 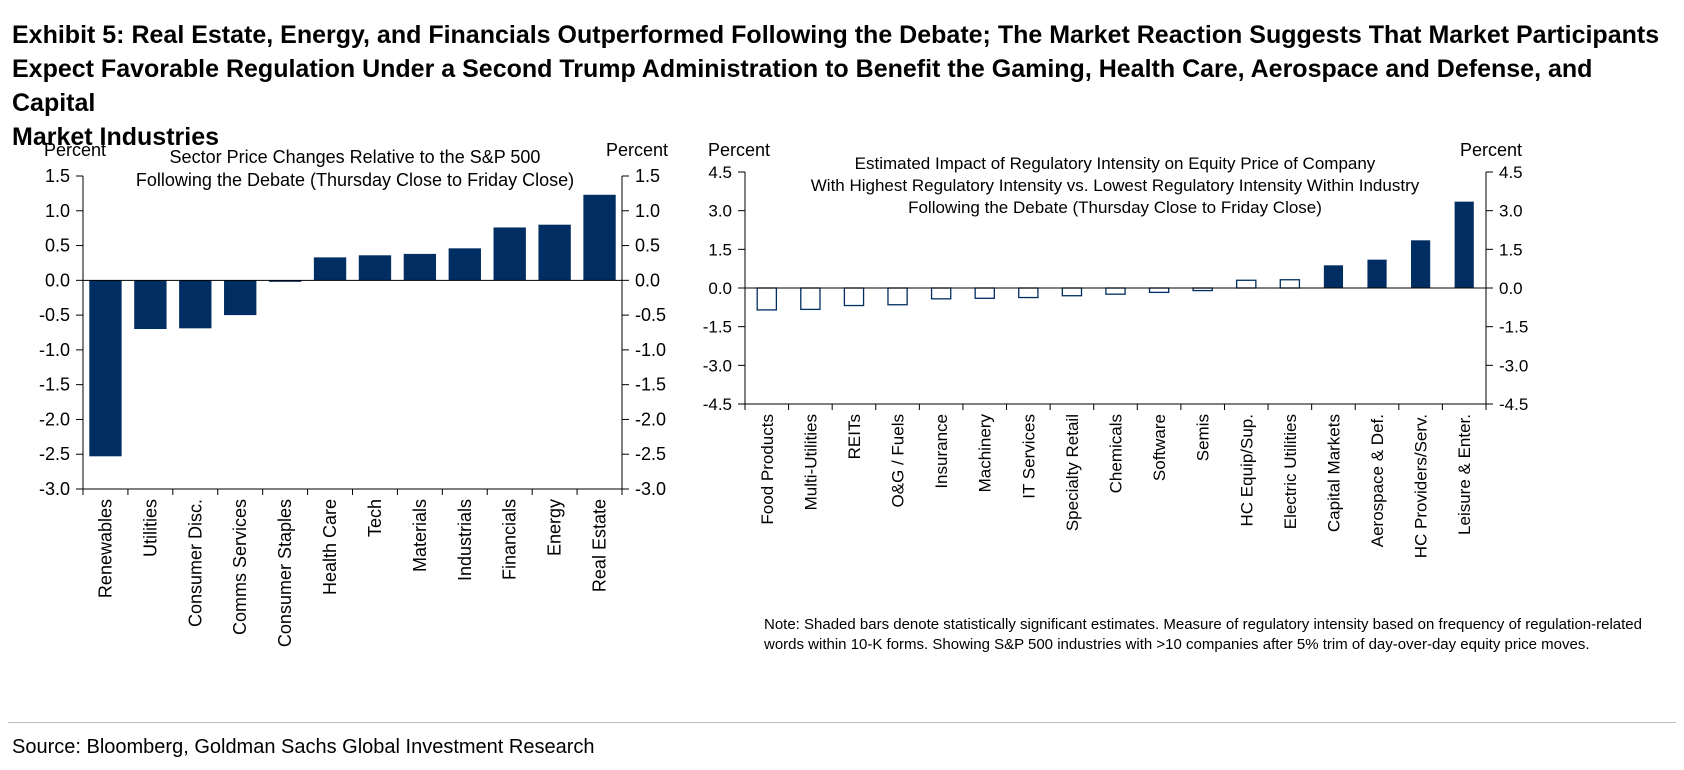 I want to click on x-category-label: Utilities, so click(x=150, y=528).